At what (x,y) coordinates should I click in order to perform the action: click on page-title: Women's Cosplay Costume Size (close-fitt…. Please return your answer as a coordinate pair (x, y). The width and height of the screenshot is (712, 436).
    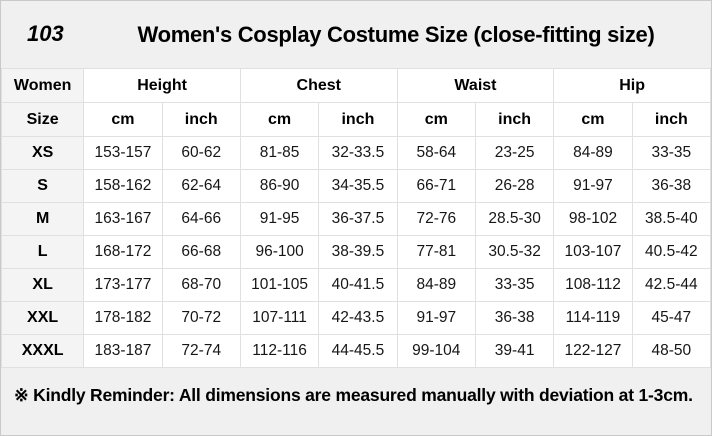
    Looking at the image, I should click on (396, 34).